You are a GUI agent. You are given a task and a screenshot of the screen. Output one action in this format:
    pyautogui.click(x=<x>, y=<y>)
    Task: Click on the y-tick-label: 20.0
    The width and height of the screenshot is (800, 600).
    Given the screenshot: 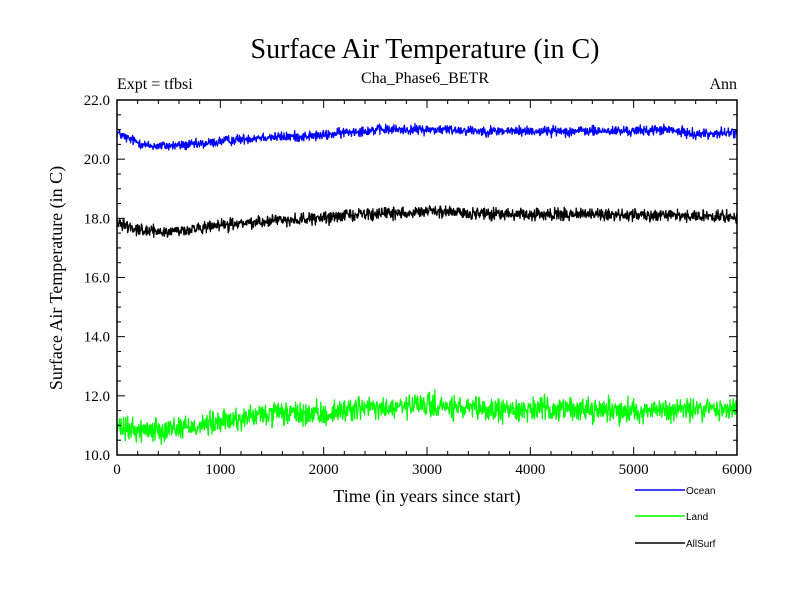 What is the action you would take?
    pyautogui.click(x=97, y=160)
    